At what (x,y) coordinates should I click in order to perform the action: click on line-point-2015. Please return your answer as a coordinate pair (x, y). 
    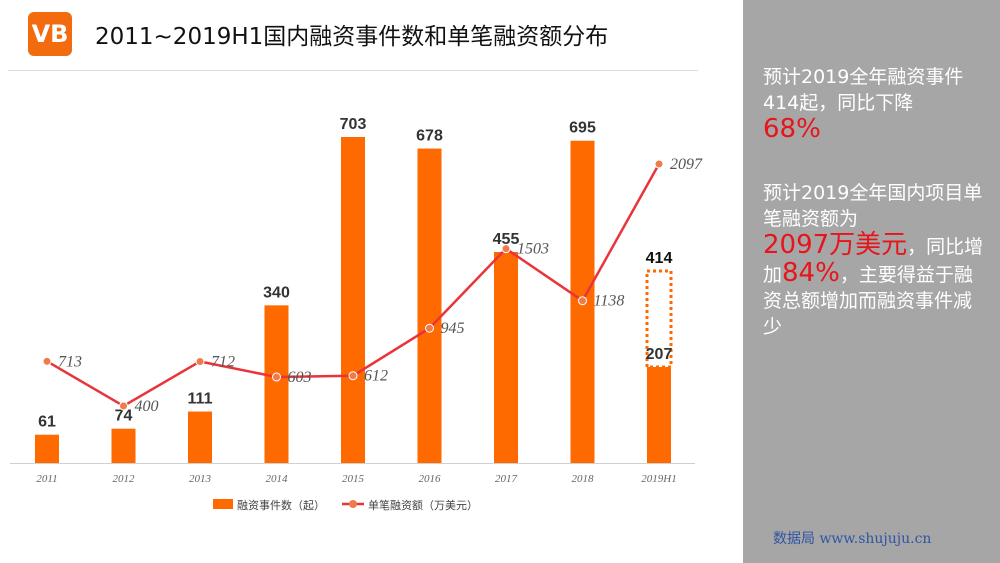
    Looking at the image, I should click on (353, 376).